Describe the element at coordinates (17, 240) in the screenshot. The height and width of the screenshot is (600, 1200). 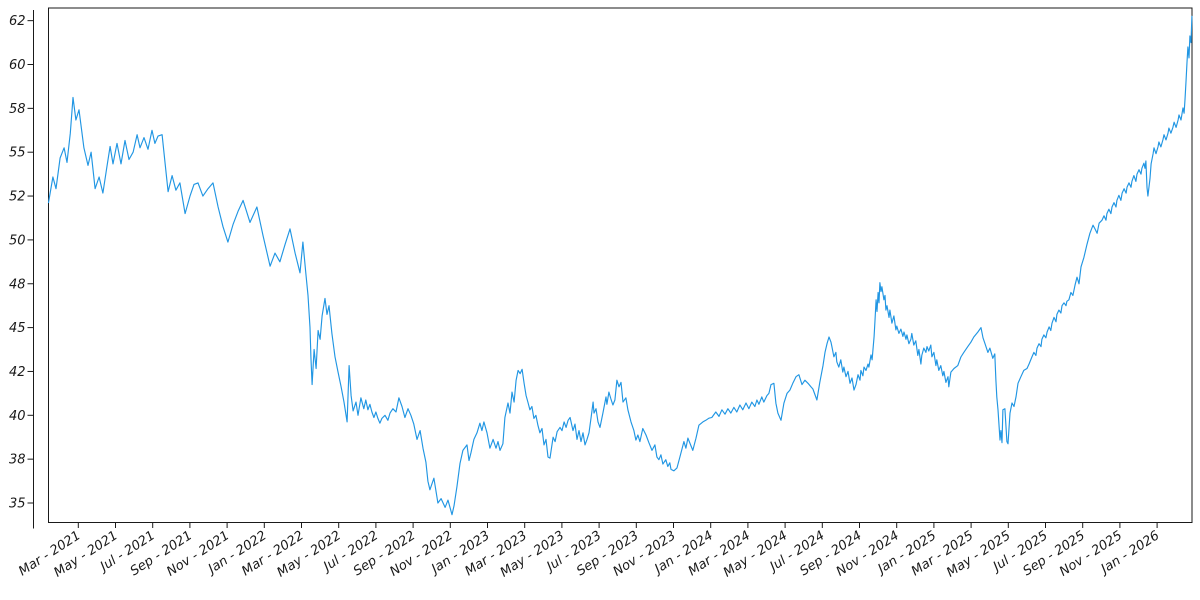
I see `y-tick-label: 50` at that location.